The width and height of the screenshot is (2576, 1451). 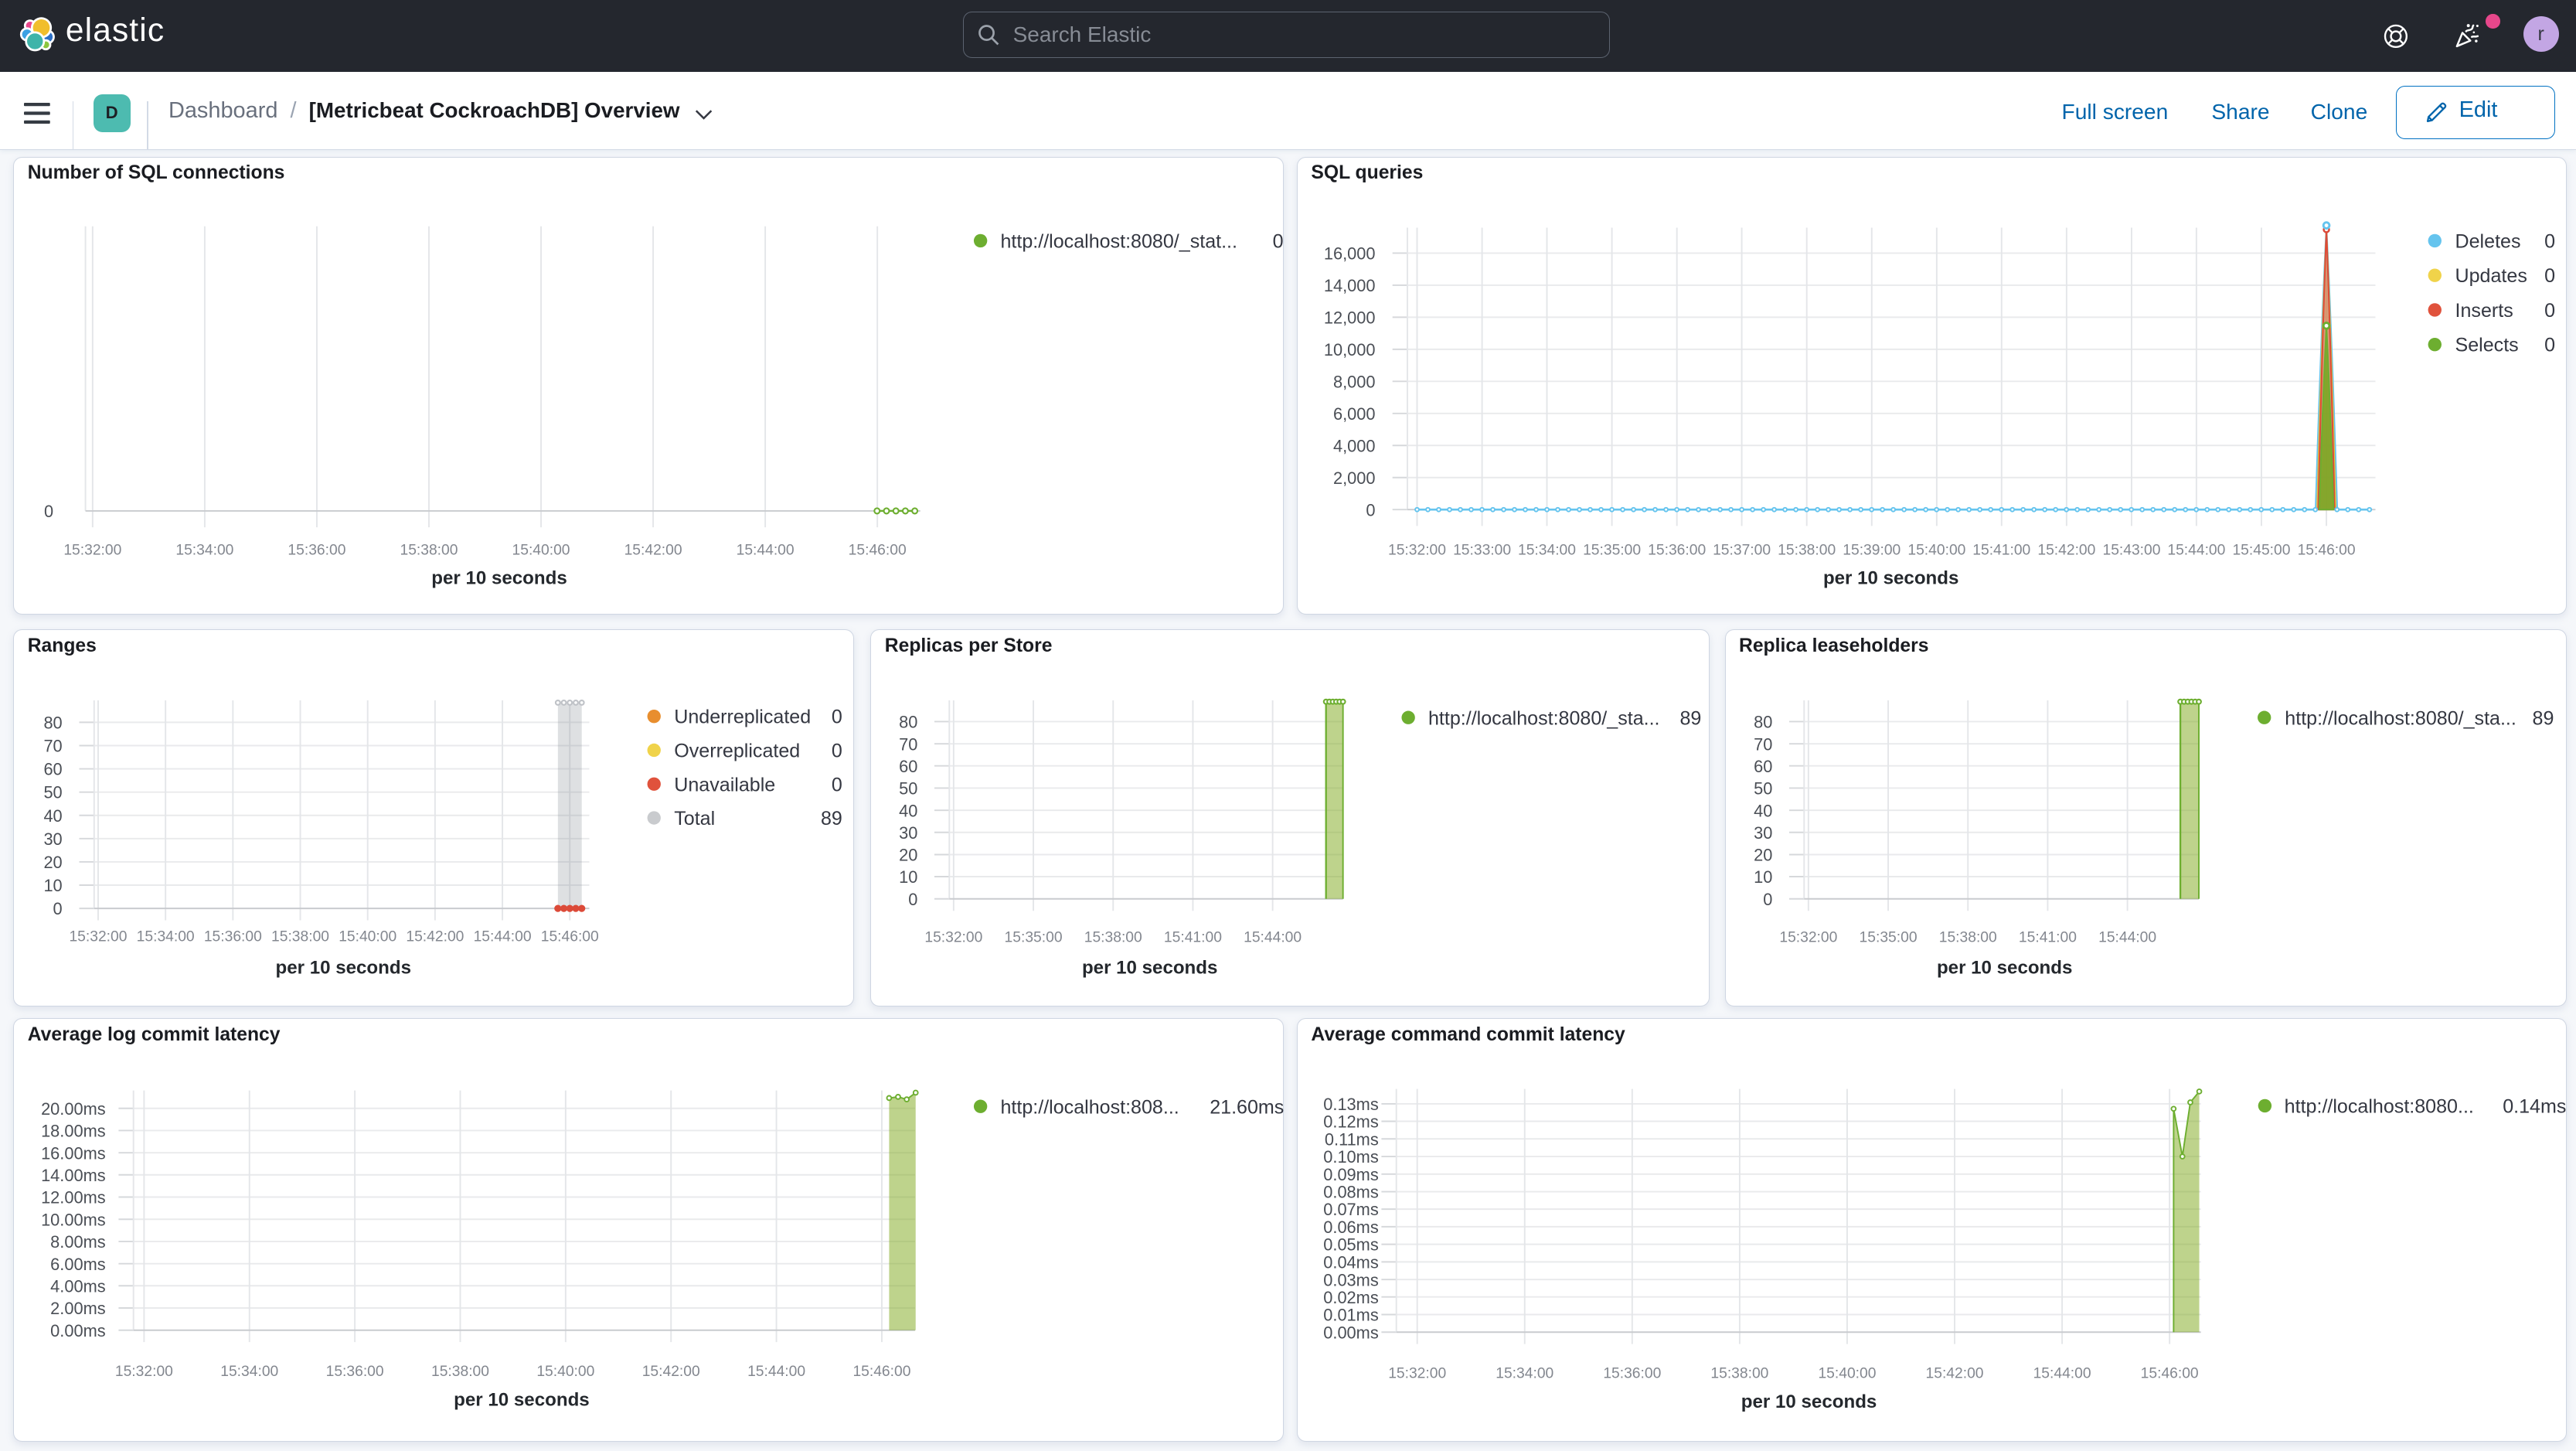 I want to click on svg-text: 0.06ms, so click(x=1351, y=1227).